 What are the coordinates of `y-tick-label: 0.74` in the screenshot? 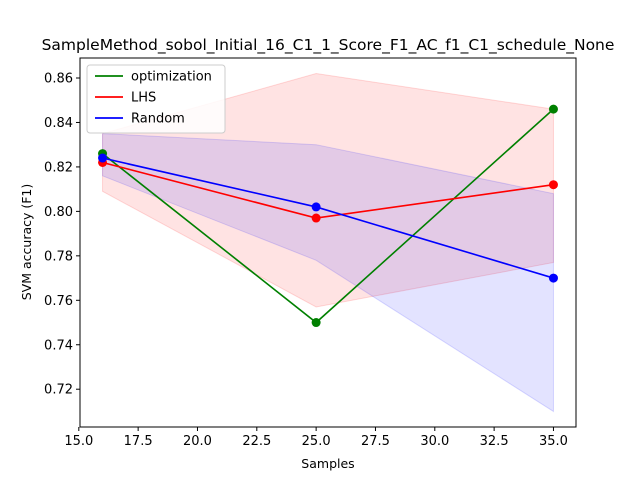 It's located at (58, 345).